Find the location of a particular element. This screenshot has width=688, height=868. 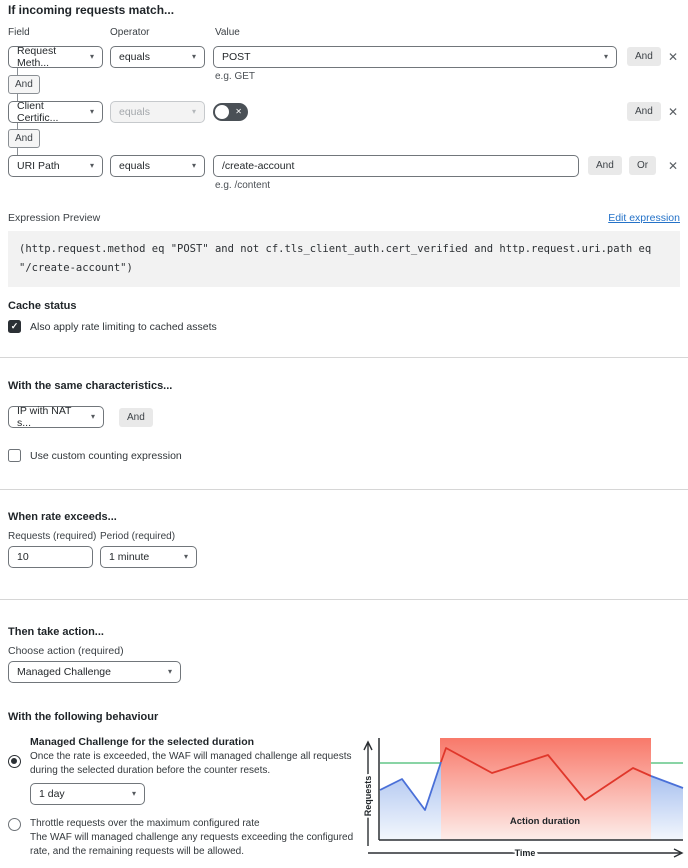

and-button-row2: And is located at coordinates (644, 111).